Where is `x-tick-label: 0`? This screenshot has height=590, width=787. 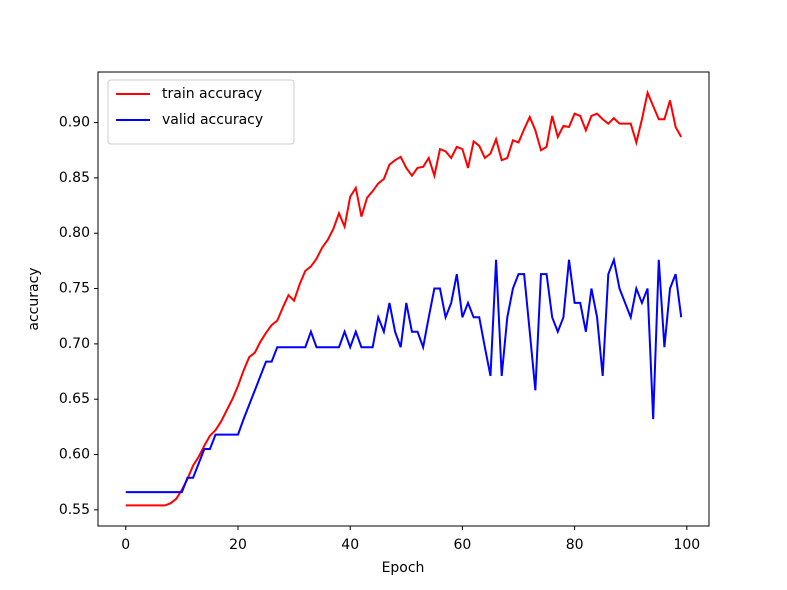
x-tick-label: 0 is located at coordinates (125, 545).